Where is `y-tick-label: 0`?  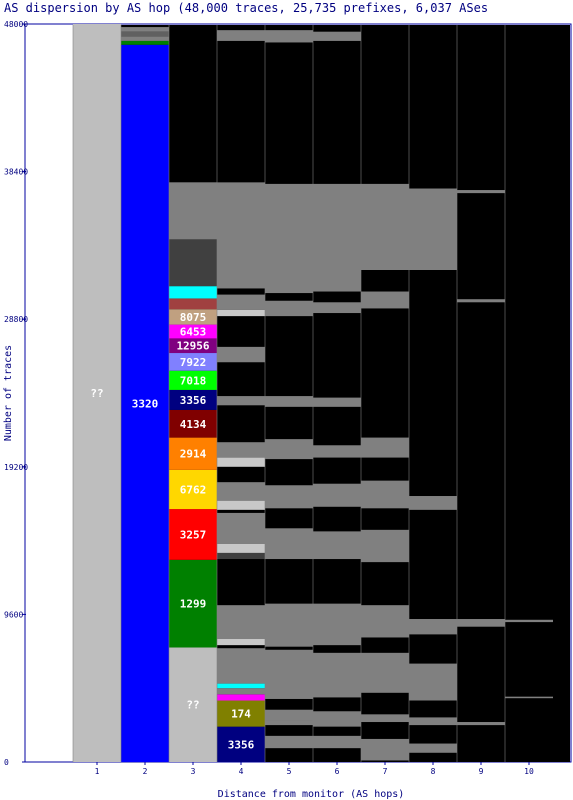 y-tick-label: 0 is located at coordinates (6, 762).